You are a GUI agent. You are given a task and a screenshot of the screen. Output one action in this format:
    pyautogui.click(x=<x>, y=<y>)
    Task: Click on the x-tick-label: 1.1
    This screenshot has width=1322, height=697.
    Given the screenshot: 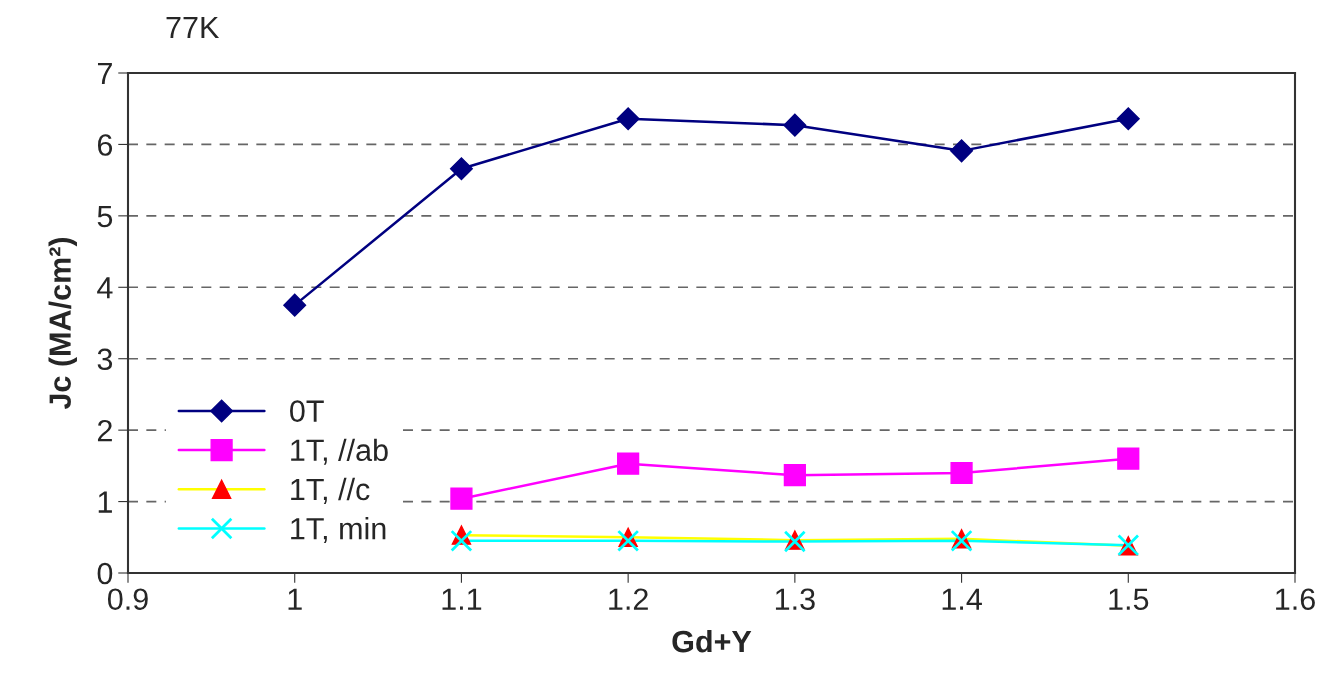 What is the action you would take?
    pyautogui.click(x=462, y=599)
    